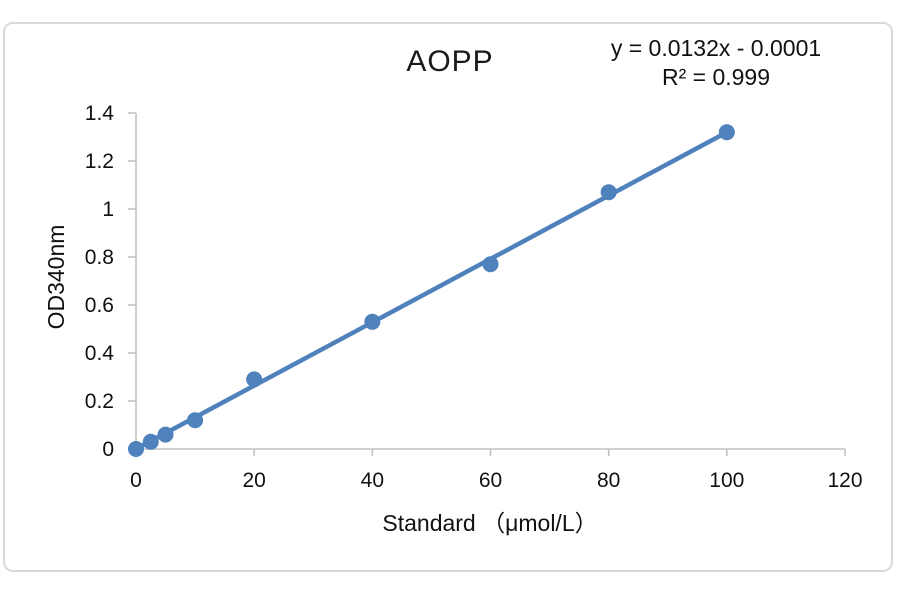 The width and height of the screenshot is (900, 594). Describe the element at coordinates (136, 480) in the screenshot. I see `x-tick-label: 0` at that location.